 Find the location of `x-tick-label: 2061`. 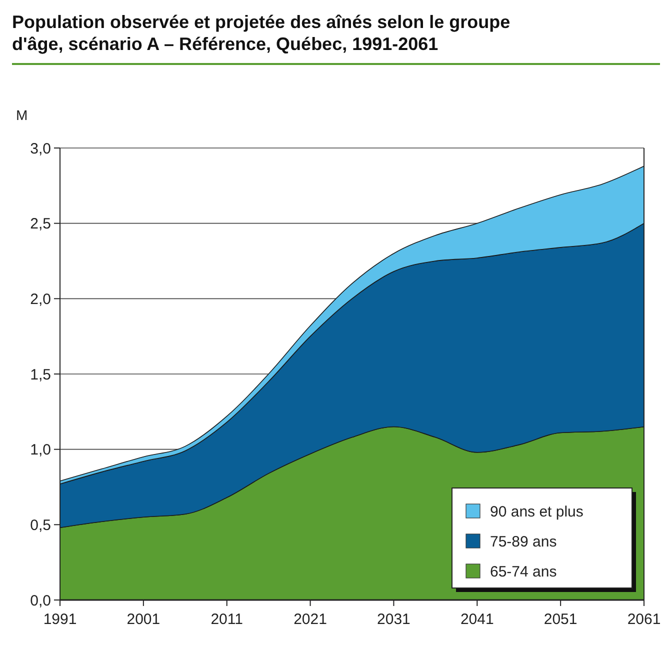

x-tick-label: 2061 is located at coordinates (644, 619).